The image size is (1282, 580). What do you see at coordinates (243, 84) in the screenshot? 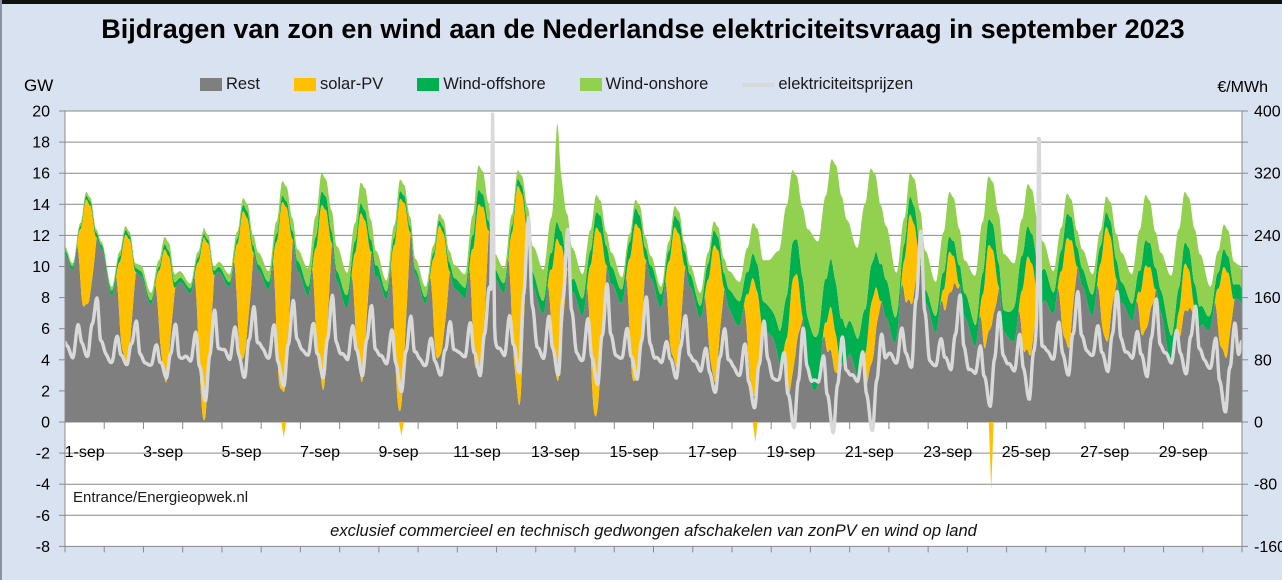
I see `legend-label-rest: Rest` at bounding box center [243, 84].